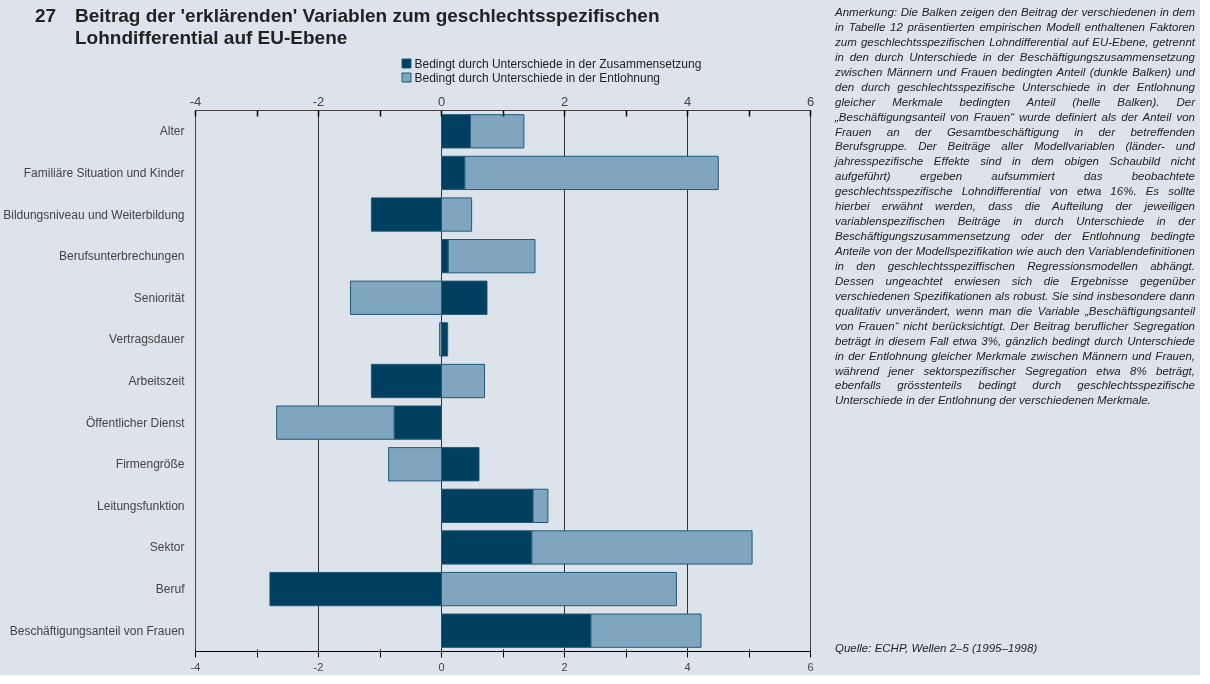 This screenshot has height=684, width=1210. I want to click on x-tick-label: 4, so click(687, 101).